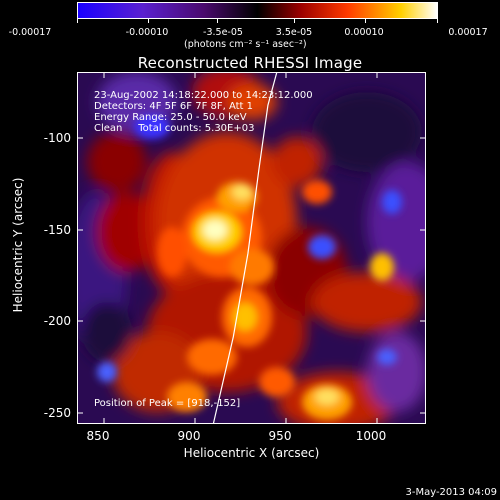 The width and height of the screenshot is (500, 500). I want to click on colorbar-gradient, so click(257, 10).